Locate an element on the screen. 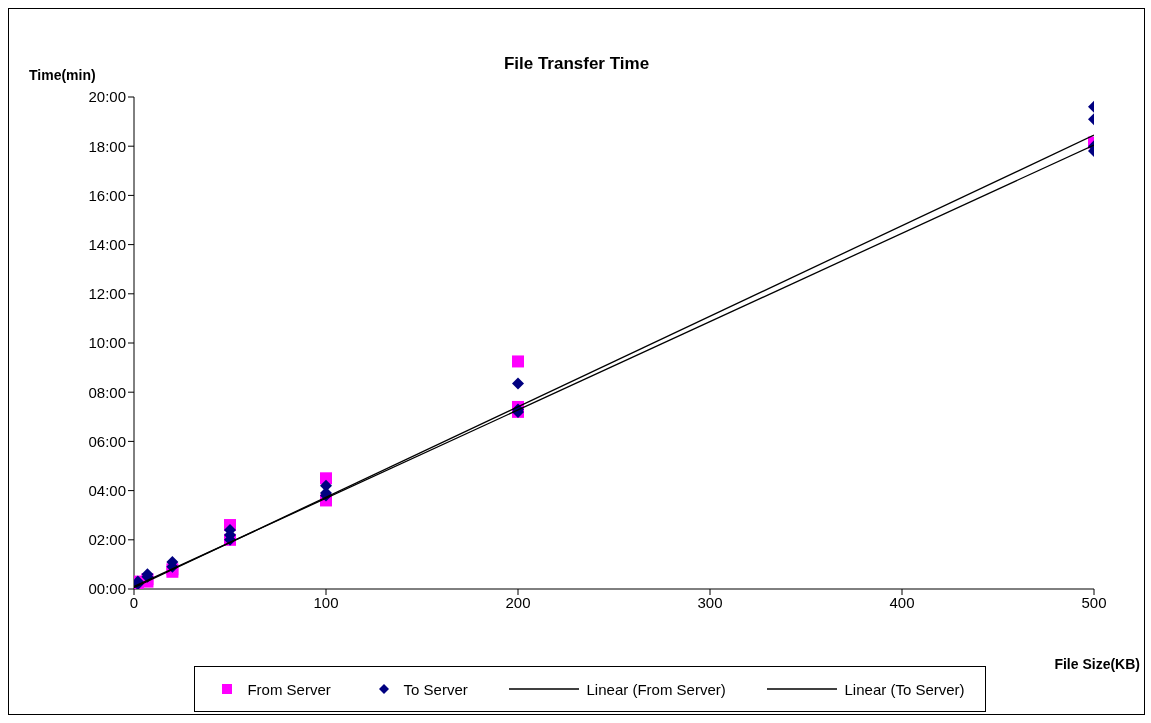 This screenshot has width=1151, height=723. legend-label: From Server is located at coordinates (289, 689).